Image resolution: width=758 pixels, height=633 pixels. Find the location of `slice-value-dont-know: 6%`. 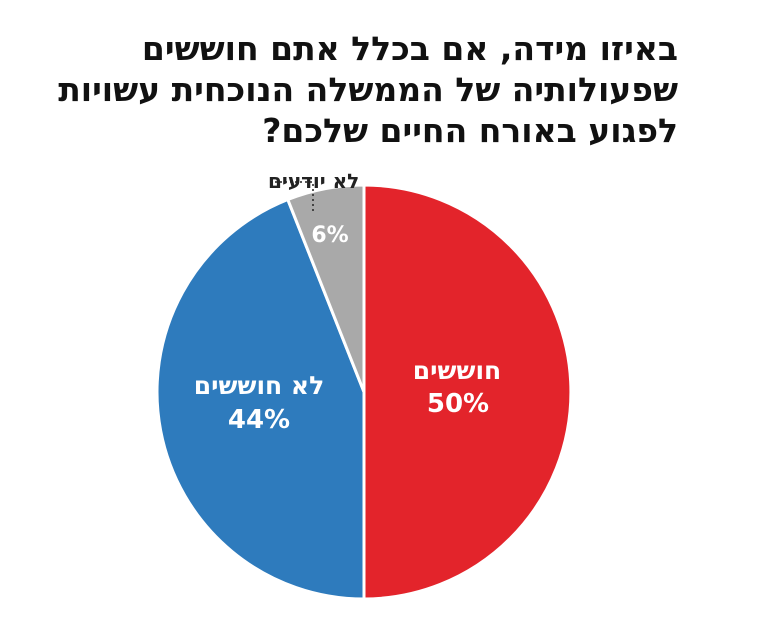

slice-value-dont-know: 6% is located at coordinates (329, 235).